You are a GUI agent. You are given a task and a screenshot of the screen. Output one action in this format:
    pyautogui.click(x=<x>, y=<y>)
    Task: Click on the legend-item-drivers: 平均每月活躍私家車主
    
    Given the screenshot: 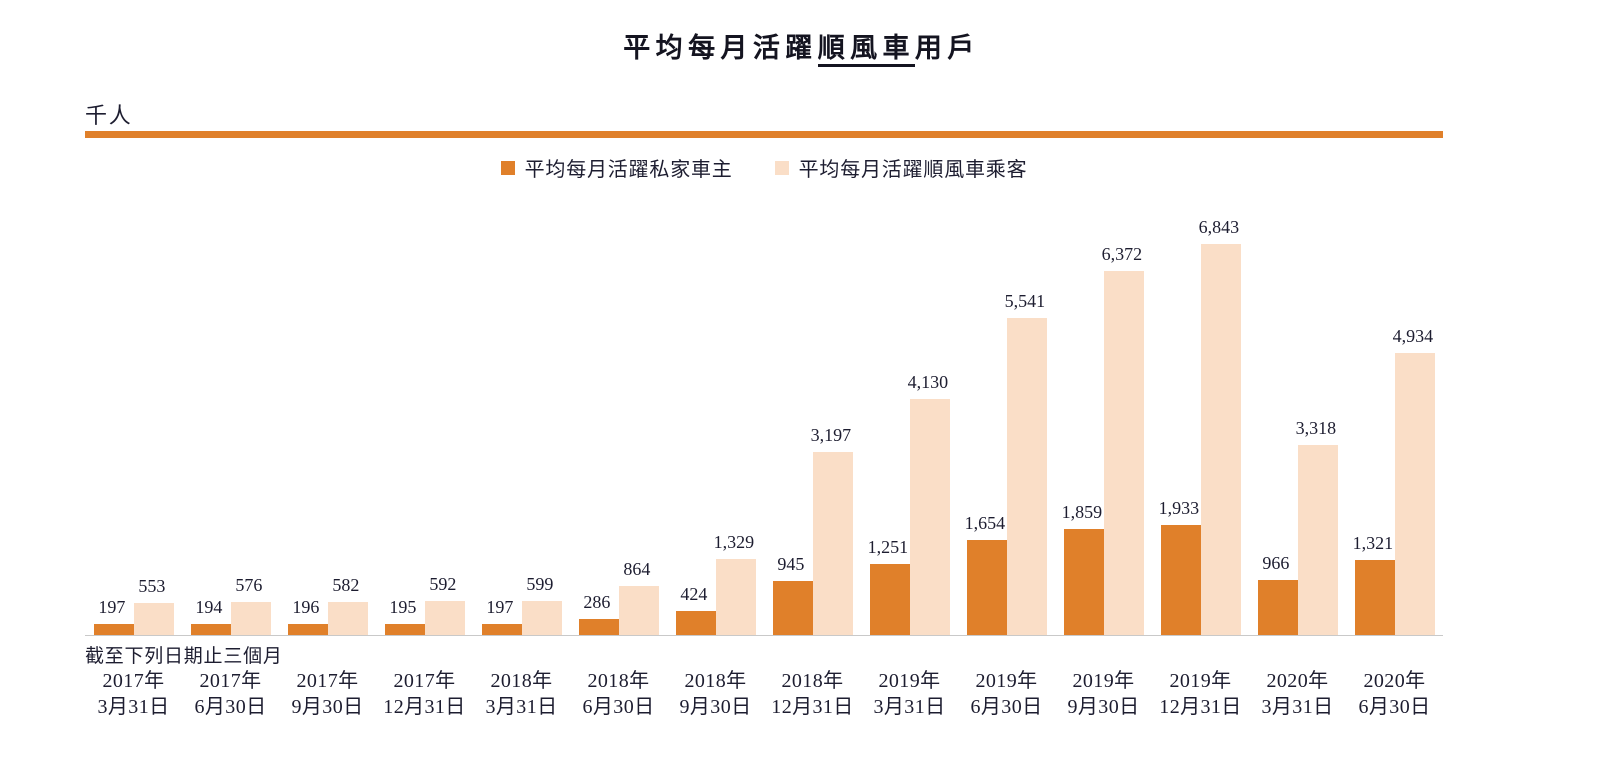 What is the action you would take?
    pyautogui.click(x=616, y=167)
    